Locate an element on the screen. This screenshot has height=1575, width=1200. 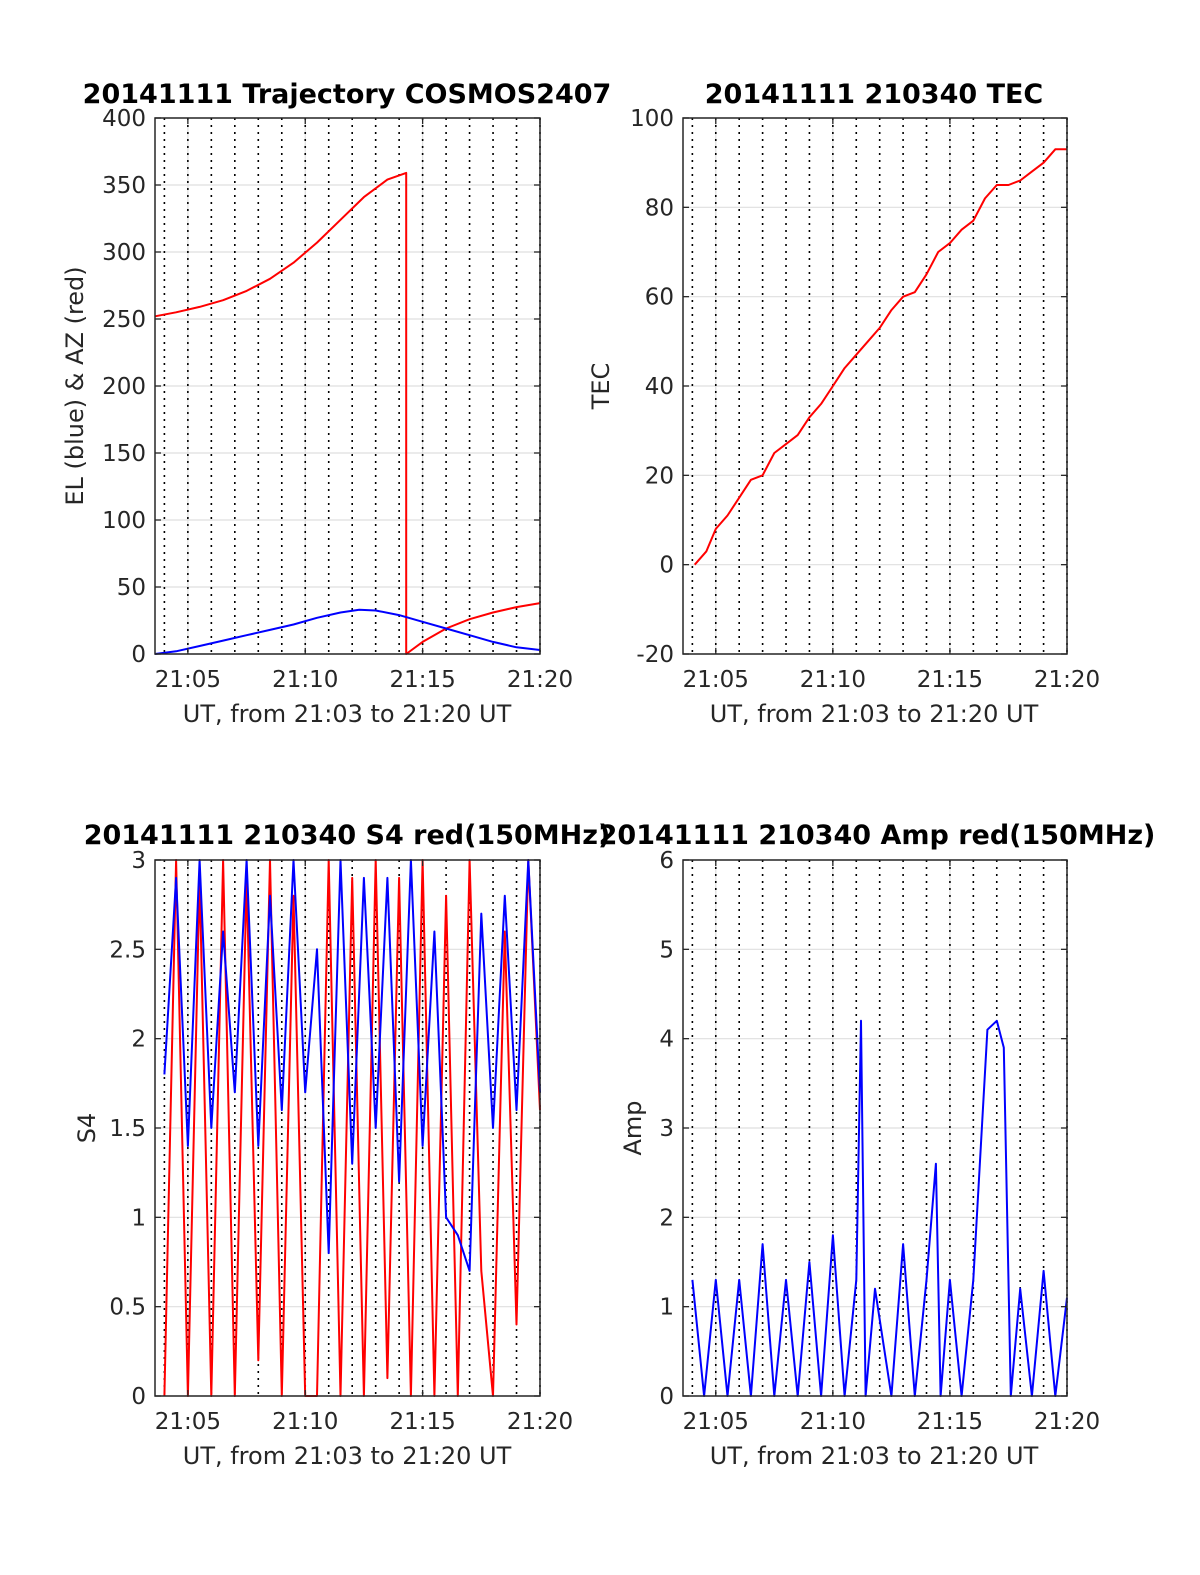
y-axis-label: EL (blue) & AZ (red) is located at coordinates (75, 385).